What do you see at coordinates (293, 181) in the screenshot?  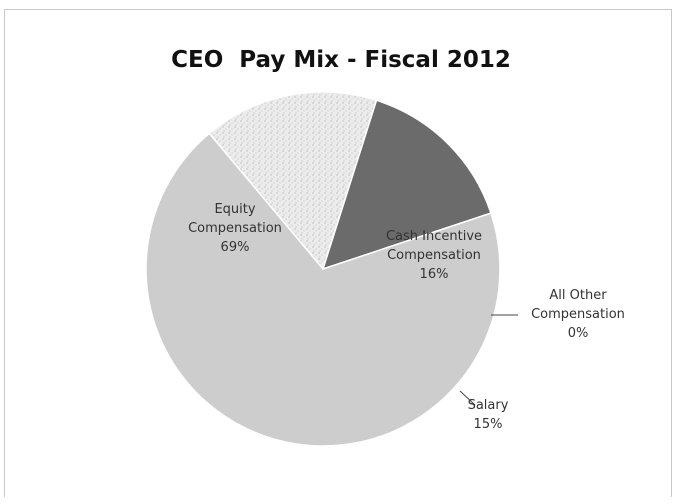 I see `pie-slice-cash-incentive-compensation` at bounding box center [293, 181].